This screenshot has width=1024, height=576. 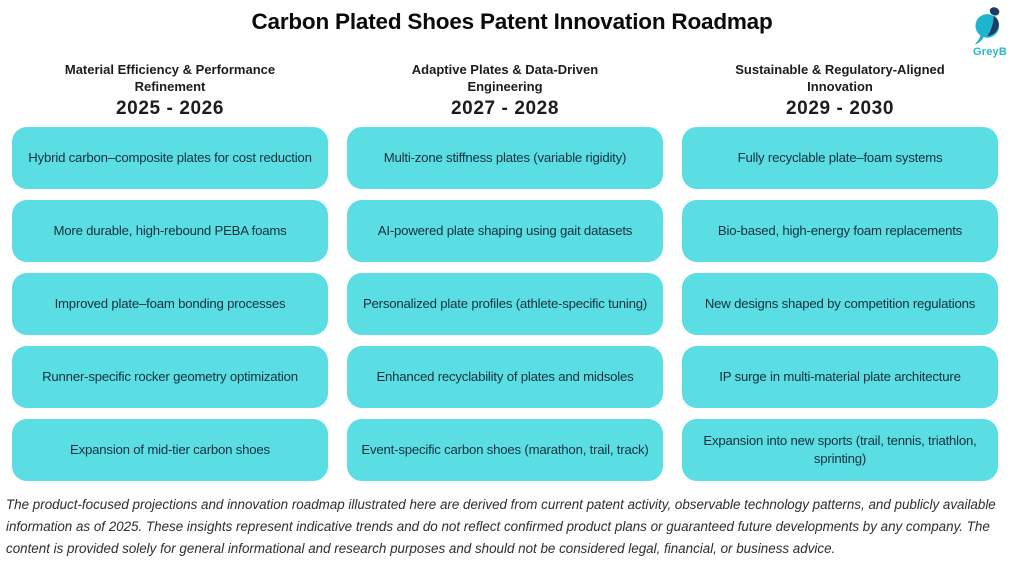 I want to click on card-label: Improved plate–foam bonding processes, so click(x=170, y=303).